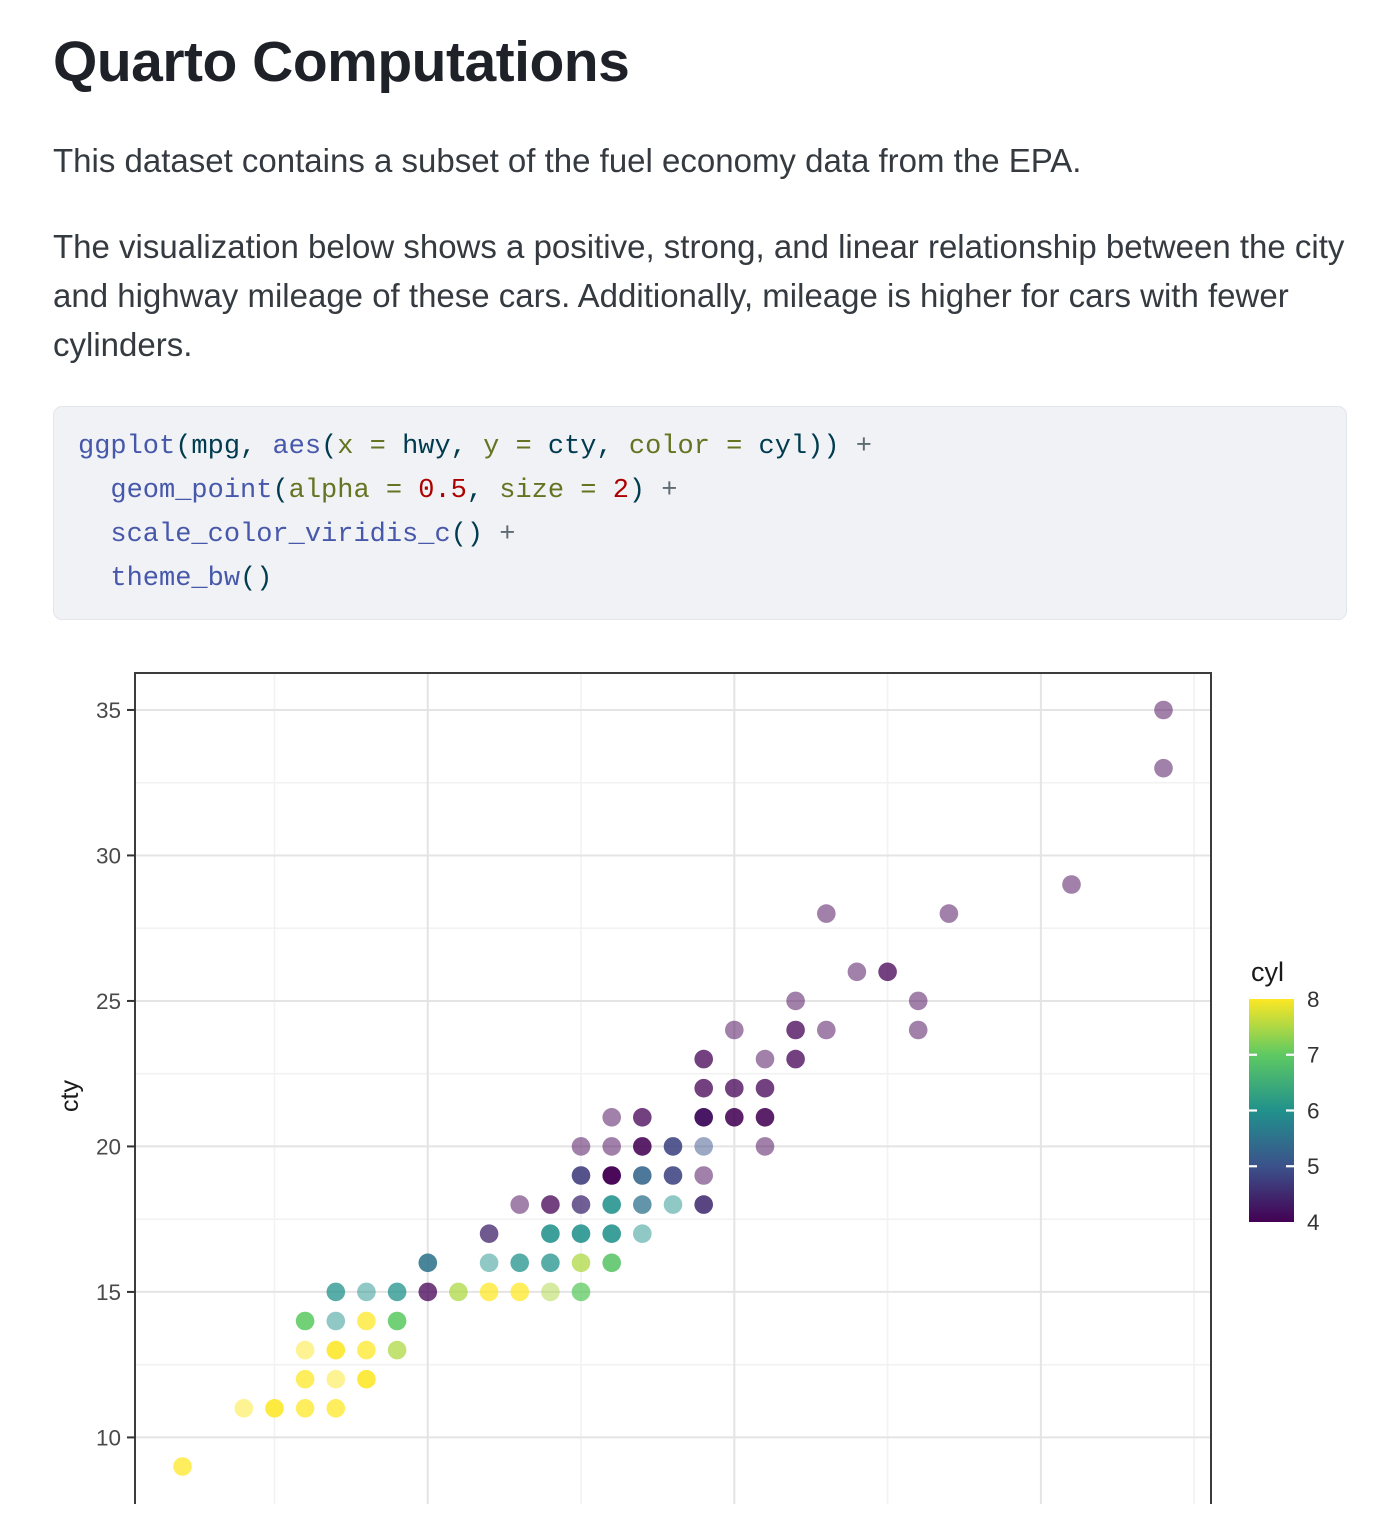 The height and width of the screenshot is (1530, 1400). Describe the element at coordinates (1313, 1166) in the screenshot. I see `legend-tick-label: 5` at that location.